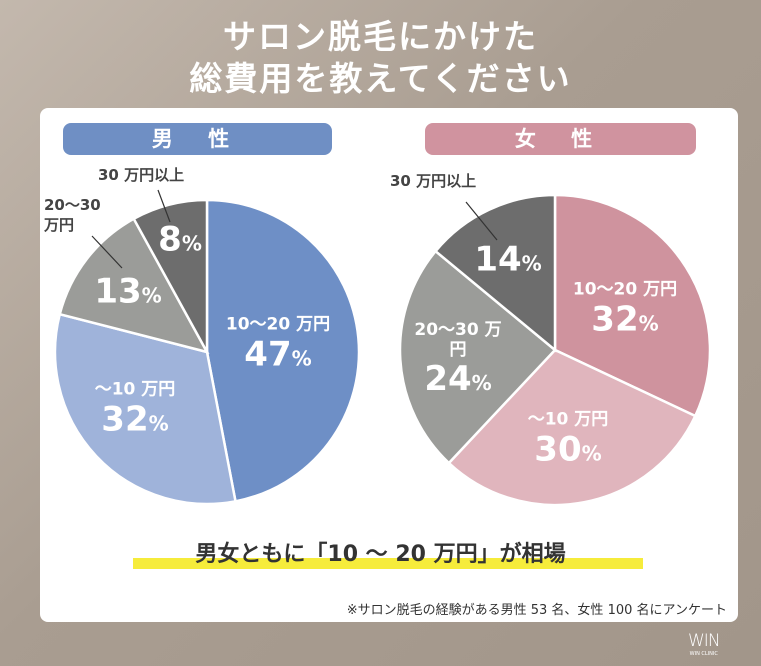 This screenshot has width=761, height=666. I want to click on male-label-under-10: 〜10 万円 32%, so click(135, 409).